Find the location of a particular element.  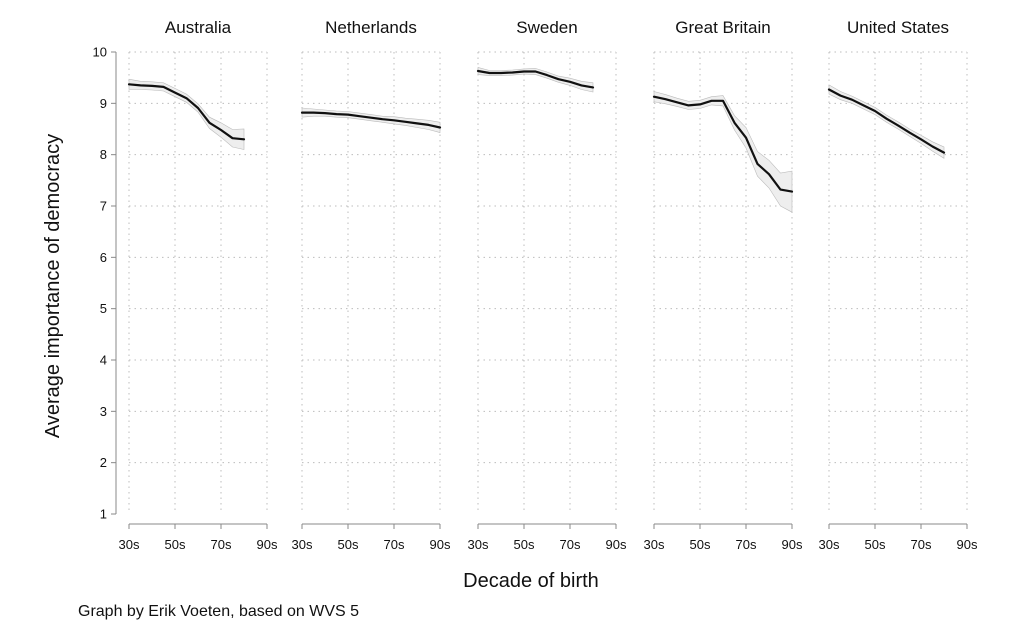

panel-title: Netherlands is located at coordinates (371, 27).